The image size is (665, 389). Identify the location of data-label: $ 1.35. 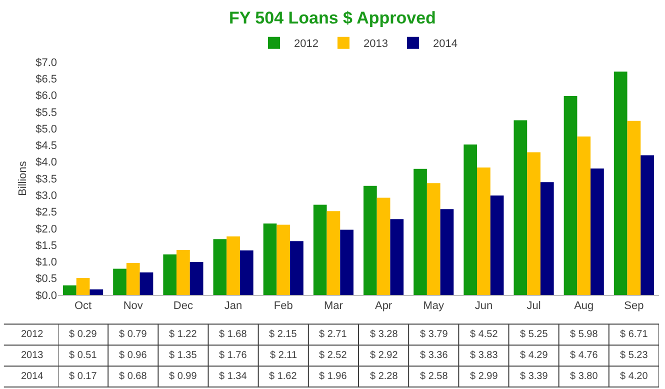
(183, 355).